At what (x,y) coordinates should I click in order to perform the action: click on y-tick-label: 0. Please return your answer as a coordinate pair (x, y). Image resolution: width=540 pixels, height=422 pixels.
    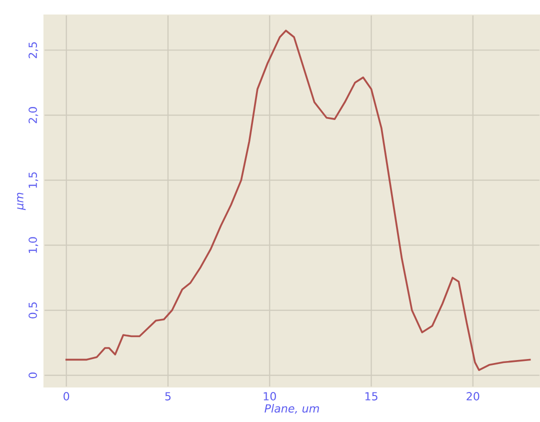
    Looking at the image, I should click on (32, 375).